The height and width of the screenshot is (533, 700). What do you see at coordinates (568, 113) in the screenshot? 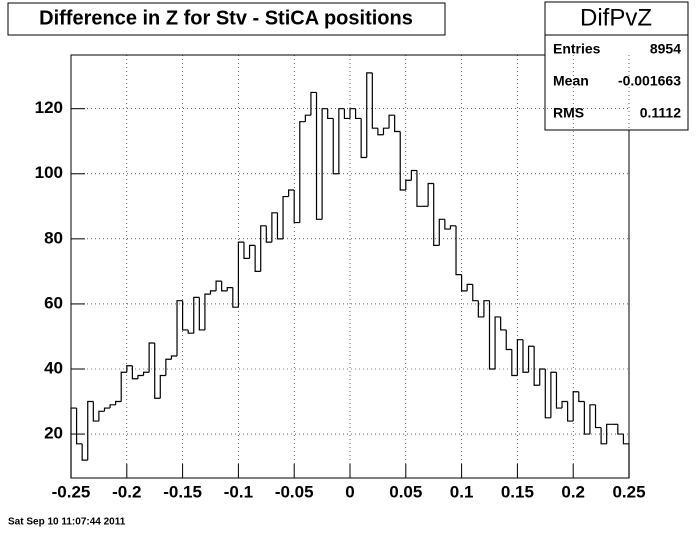
I see `stats-label: RMS` at bounding box center [568, 113].